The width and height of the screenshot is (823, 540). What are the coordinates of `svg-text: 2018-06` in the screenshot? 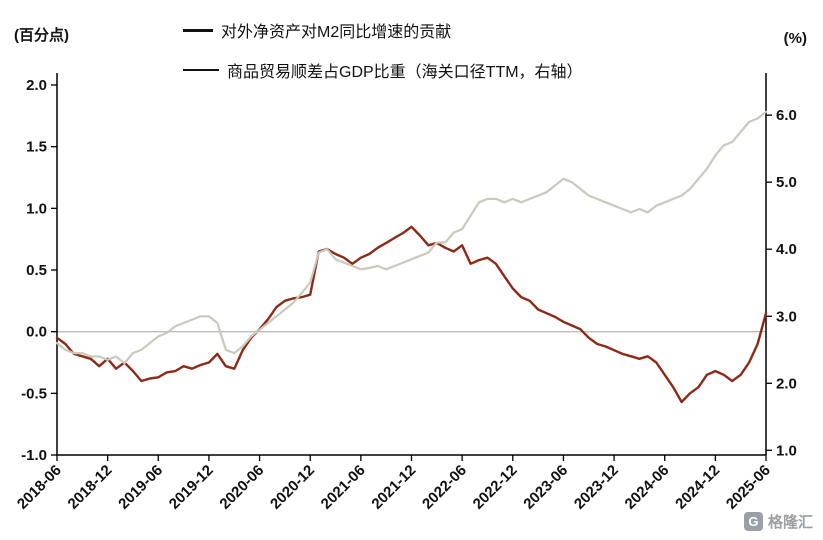 It's located at (39, 487).